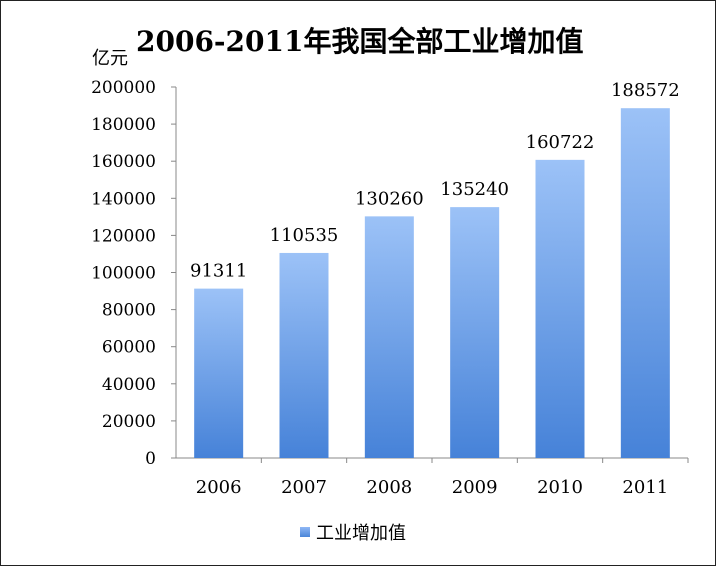 The height and width of the screenshot is (566, 716). I want to click on x-tick-label: 2007, so click(304, 487).